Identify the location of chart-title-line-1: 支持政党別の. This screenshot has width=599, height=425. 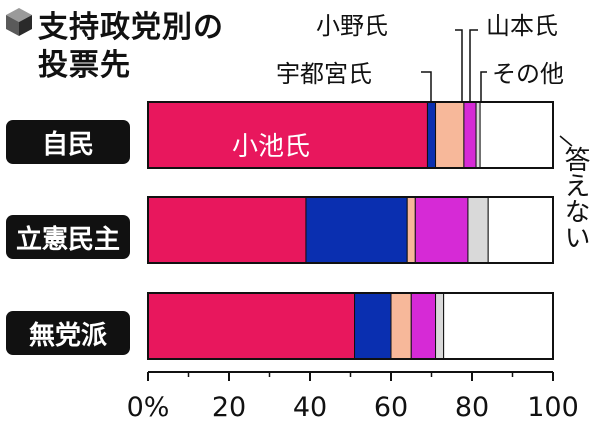
(131, 27).